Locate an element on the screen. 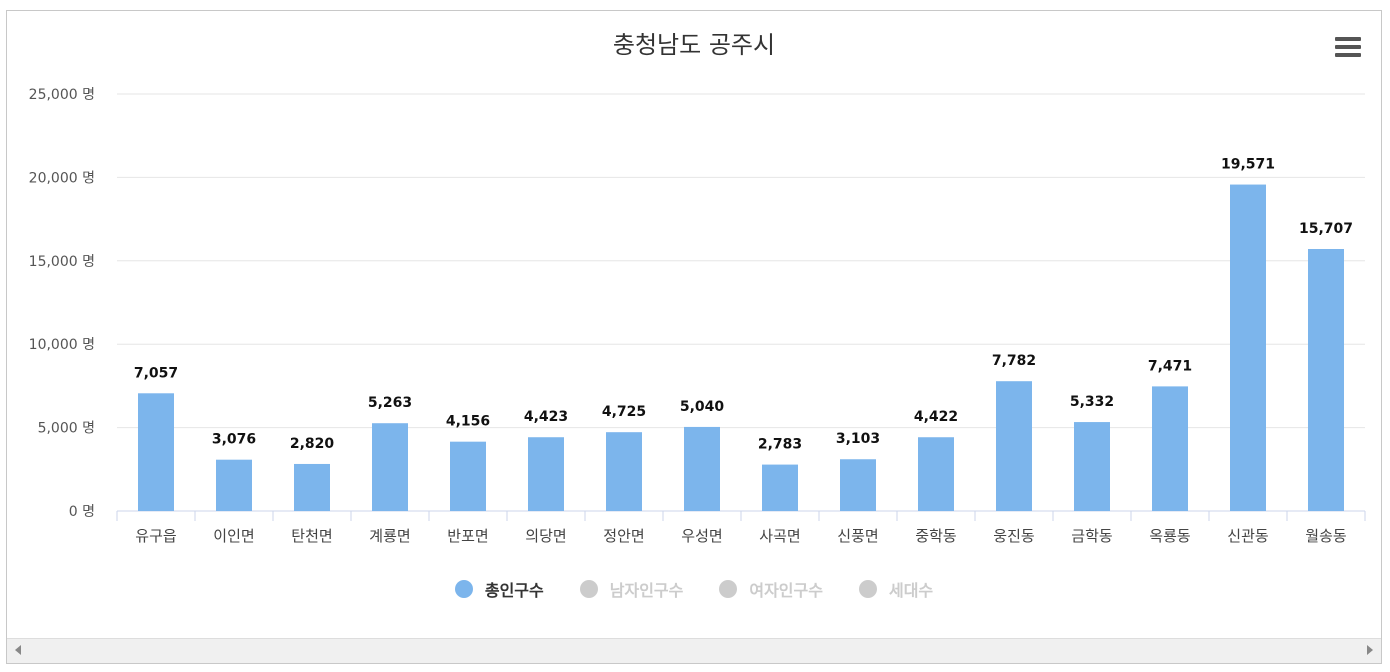  x-tick-label: 사곡면 is located at coordinates (779, 536).